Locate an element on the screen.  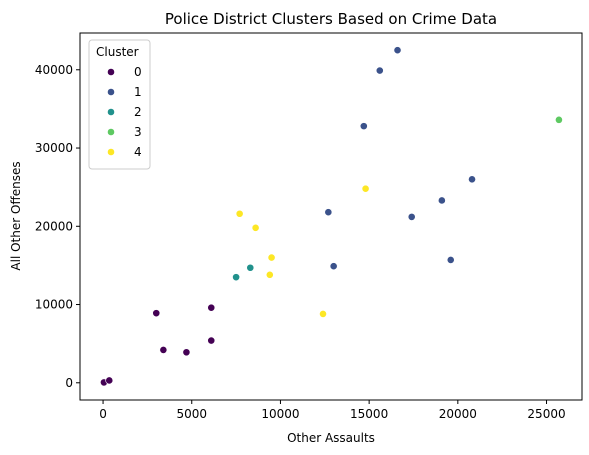
legend-label: 1 is located at coordinates (138, 92).